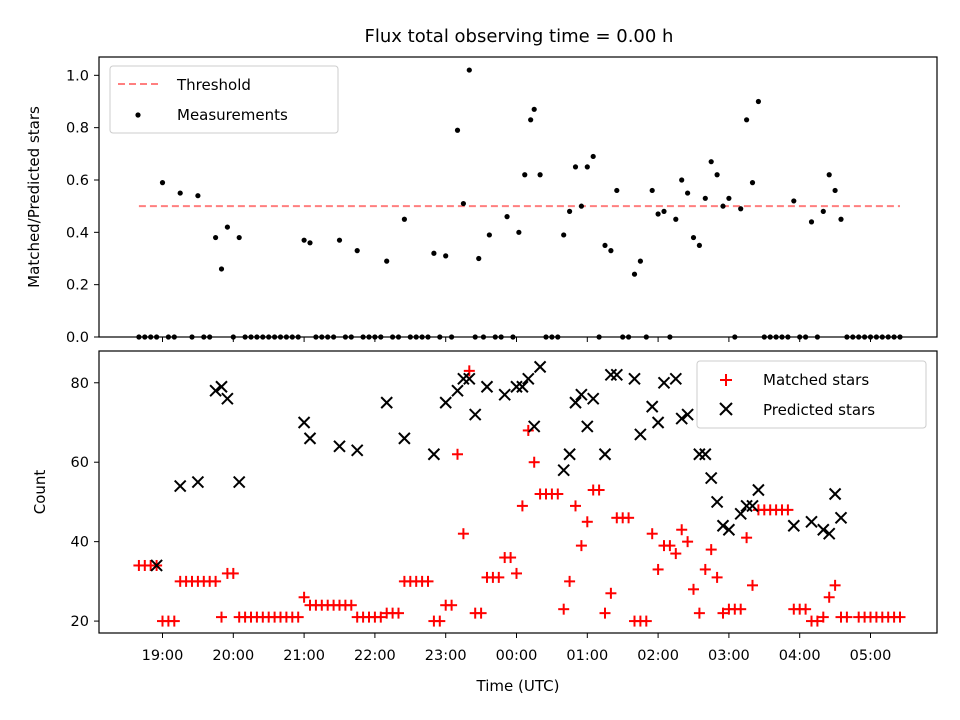 The height and width of the screenshot is (720, 960). I want to click on top-y-tick-label: 0.6, so click(77, 181).